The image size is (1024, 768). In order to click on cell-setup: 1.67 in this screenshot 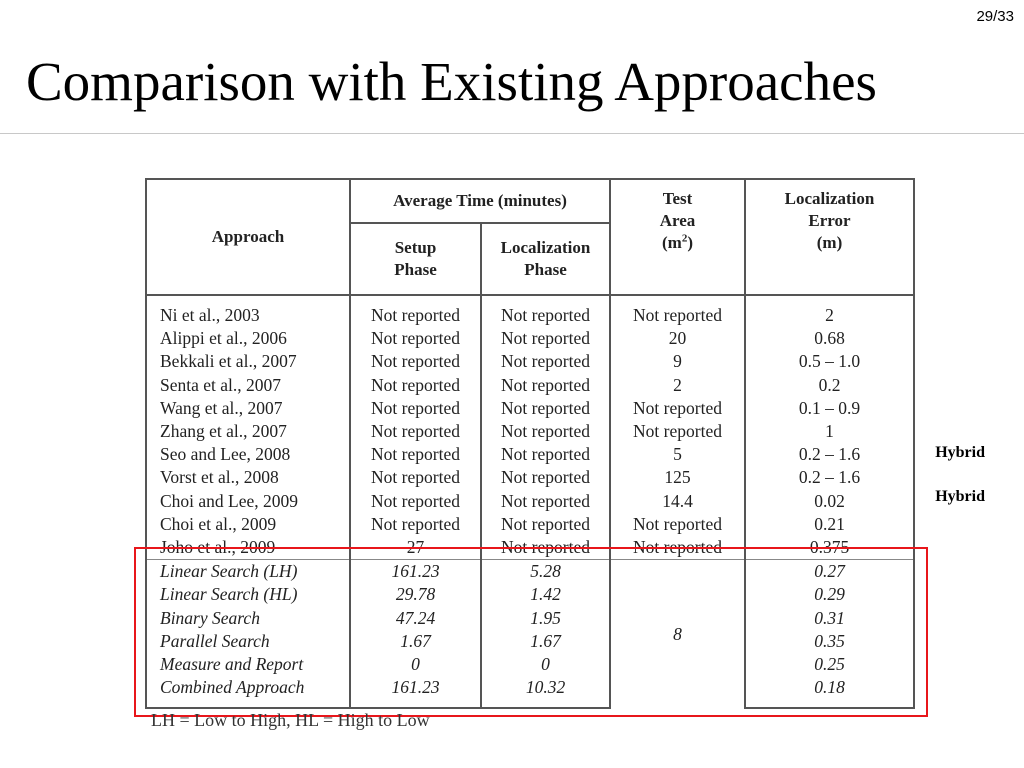, I will do `click(415, 641)`.